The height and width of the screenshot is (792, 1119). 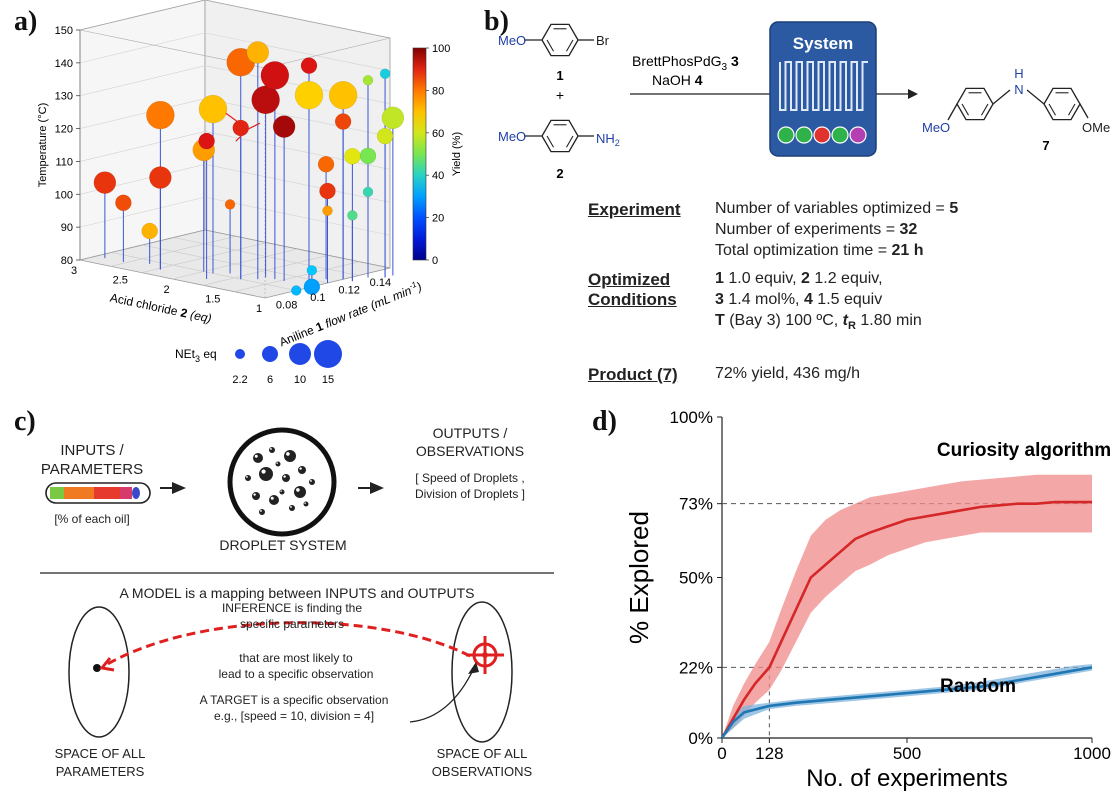 I want to click on reagent-catalyst: BrettPhosPdG3 3, so click(x=685, y=63).